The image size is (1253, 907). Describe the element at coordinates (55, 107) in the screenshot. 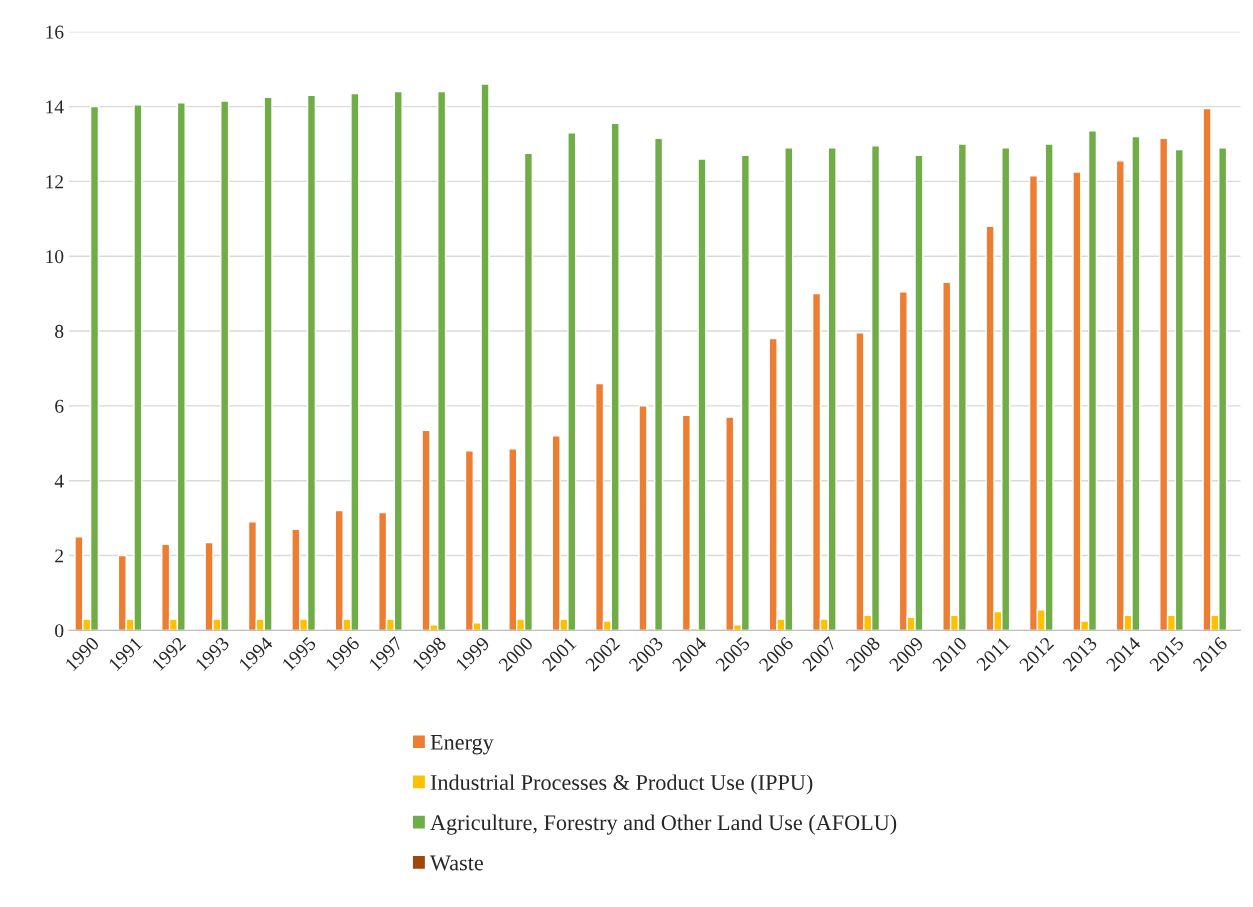

I see `y-tick-label: 14` at that location.